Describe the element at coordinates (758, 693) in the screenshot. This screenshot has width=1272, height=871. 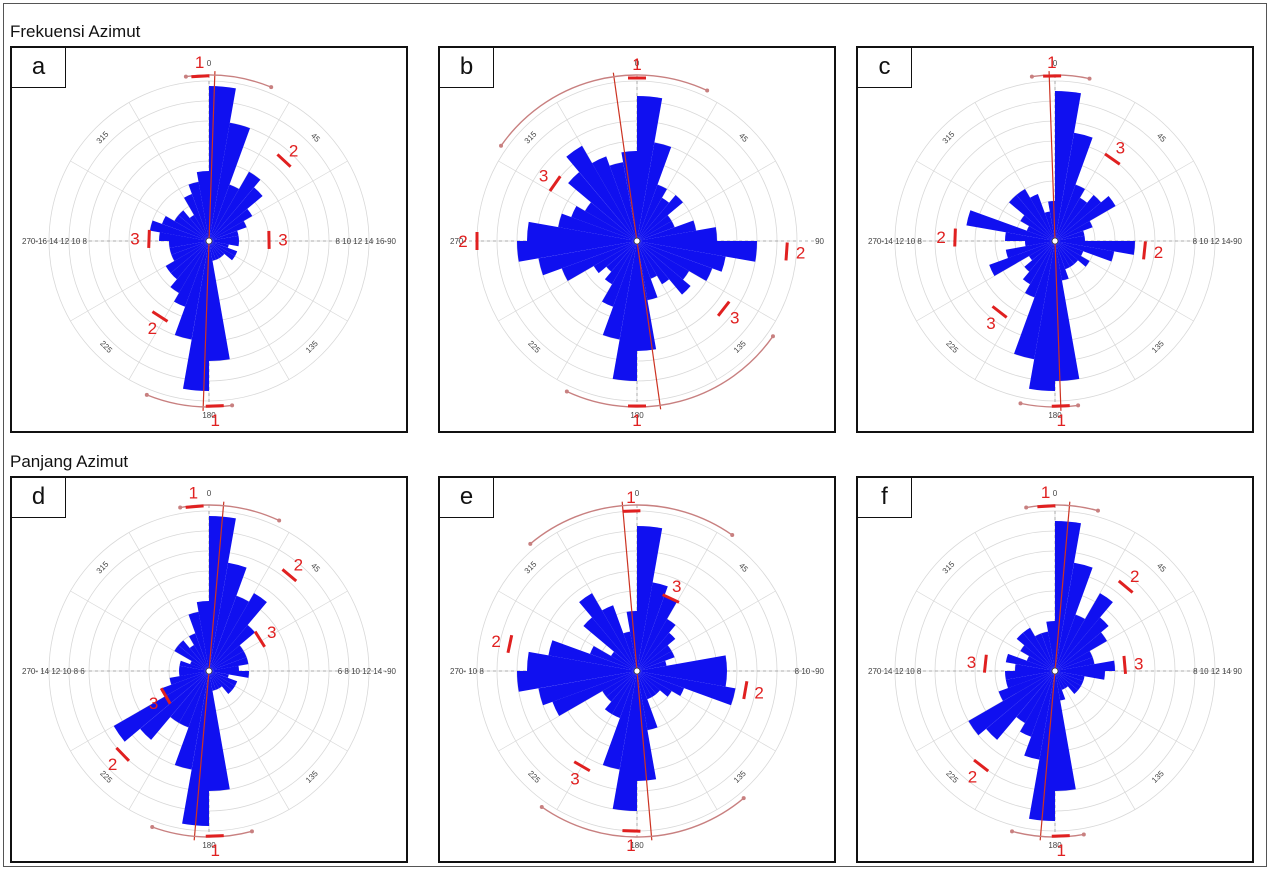
I see `marker-label-e-3: 2` at that location.